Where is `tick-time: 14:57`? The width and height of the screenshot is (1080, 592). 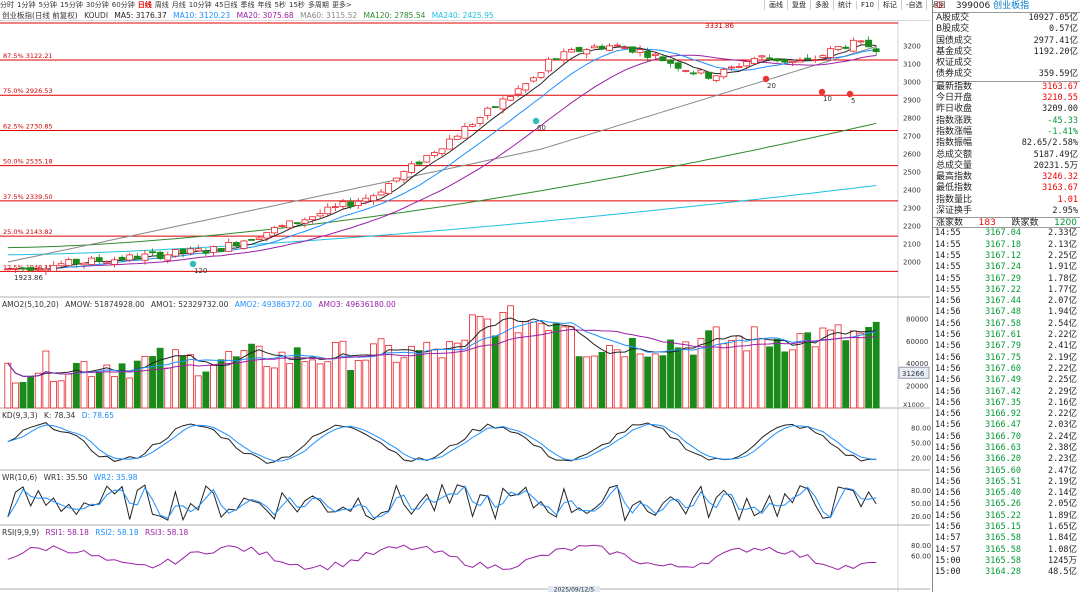
tick-time: 14:57 is located at coordinates (948, 538).